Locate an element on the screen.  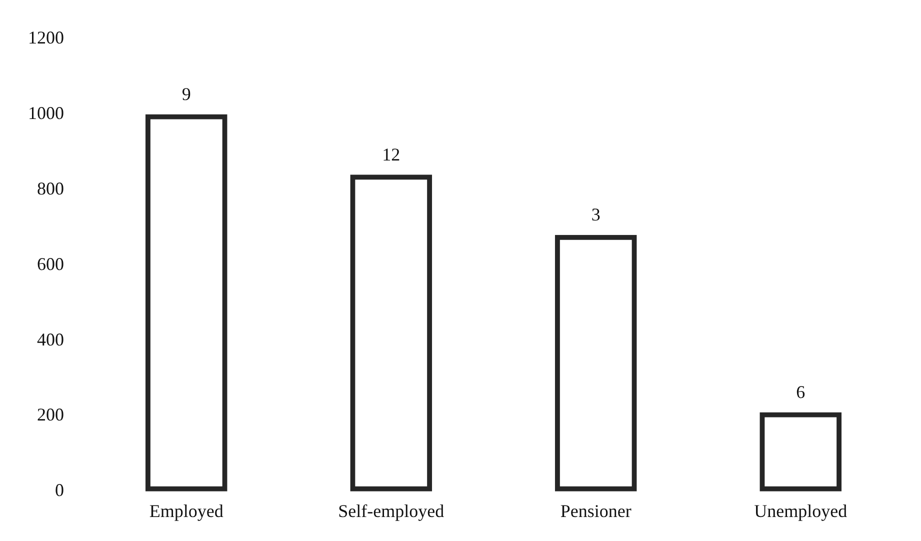
y-tick-label: 200 is located at coordinates (50, 414).